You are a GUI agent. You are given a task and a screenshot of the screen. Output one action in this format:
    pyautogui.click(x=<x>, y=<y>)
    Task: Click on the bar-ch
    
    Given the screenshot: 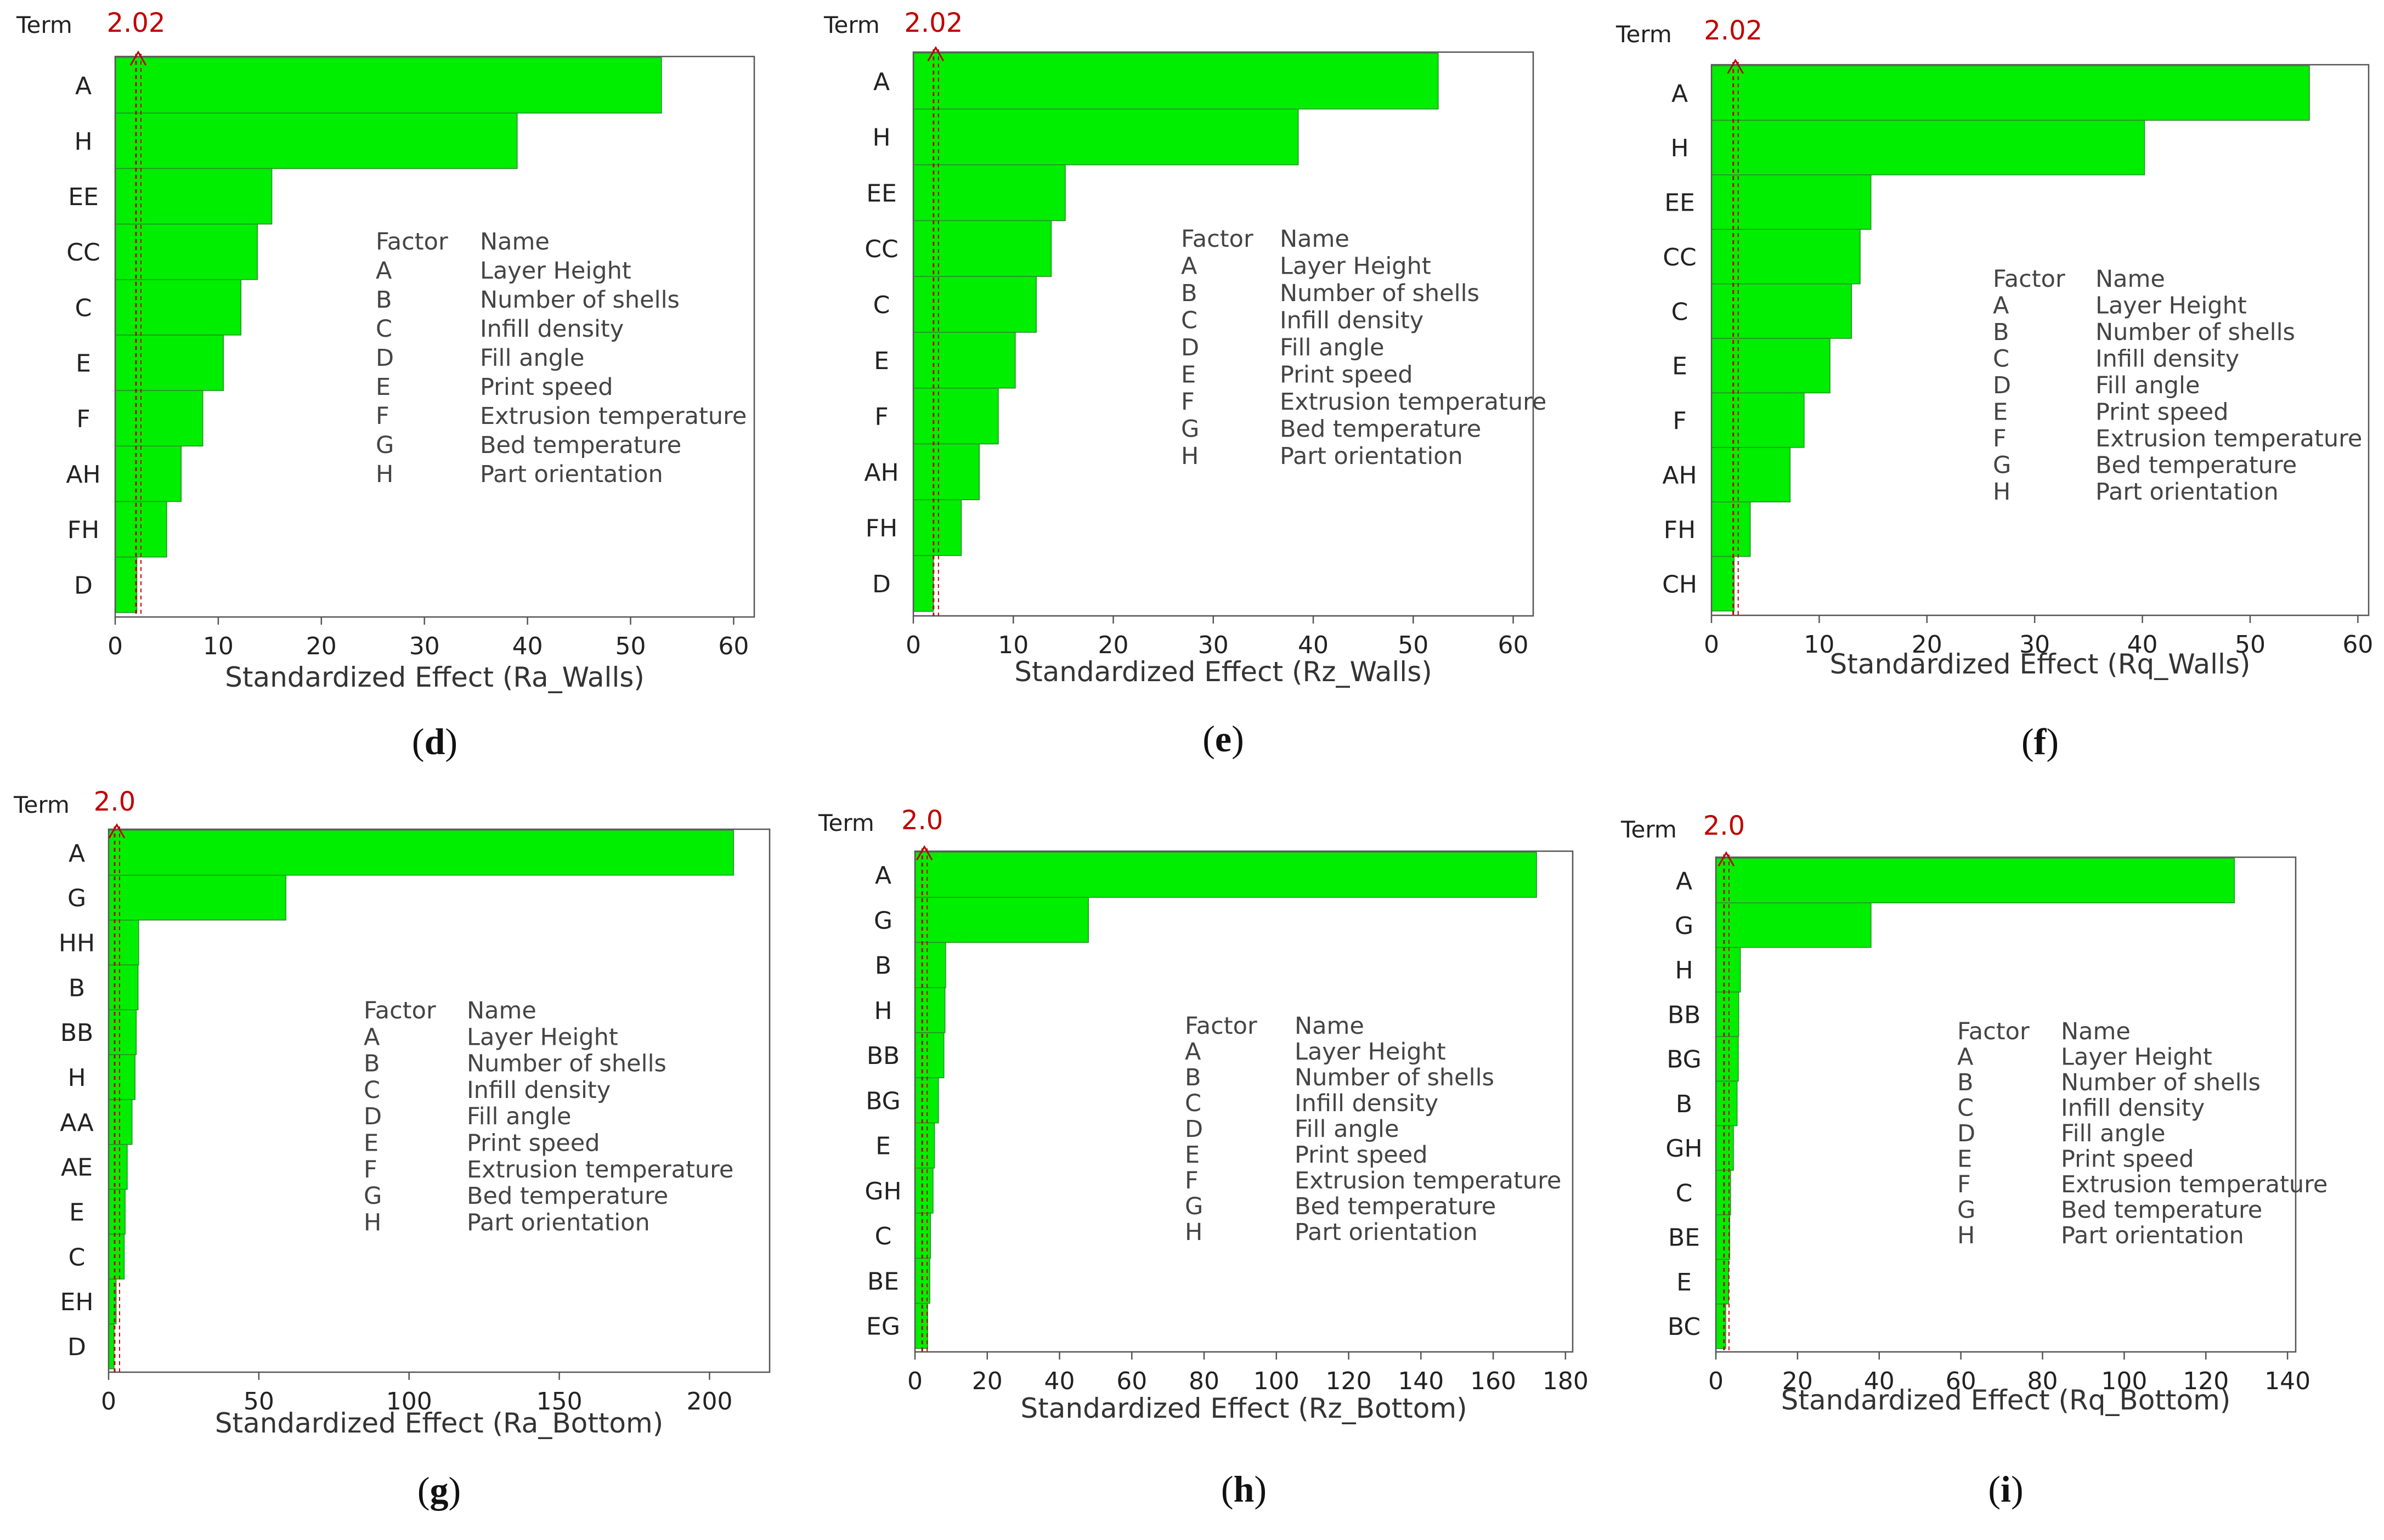 What is the action you would take?
    pyautogui.click(x=1723, y=584)
    